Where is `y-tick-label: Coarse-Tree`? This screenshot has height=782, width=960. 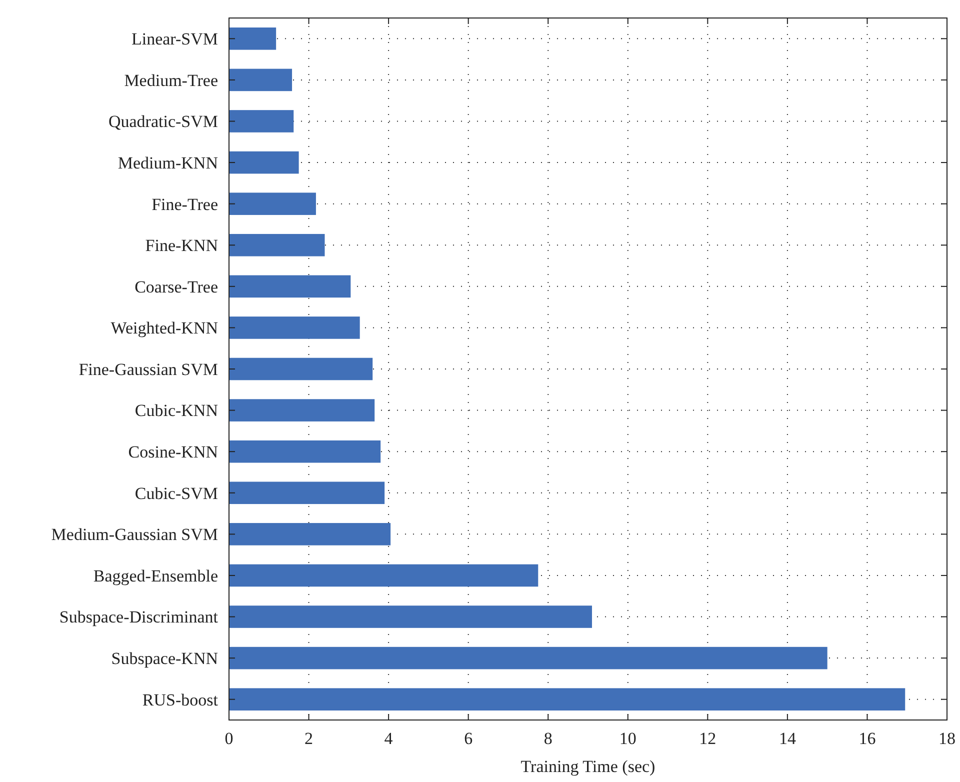 y-tick-label: Coarse-Tree is located at coordinates (176, 286).